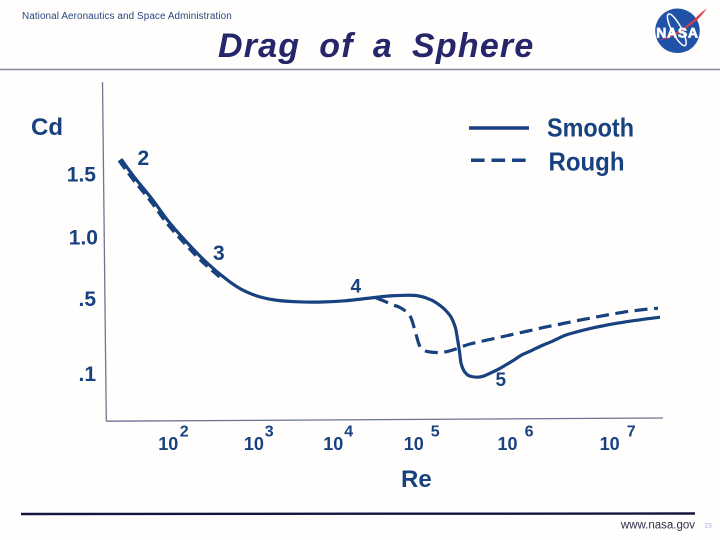  Describe the element at coordinates (416, 479) in the screenshot. I see `svg-text: Re` at that location.